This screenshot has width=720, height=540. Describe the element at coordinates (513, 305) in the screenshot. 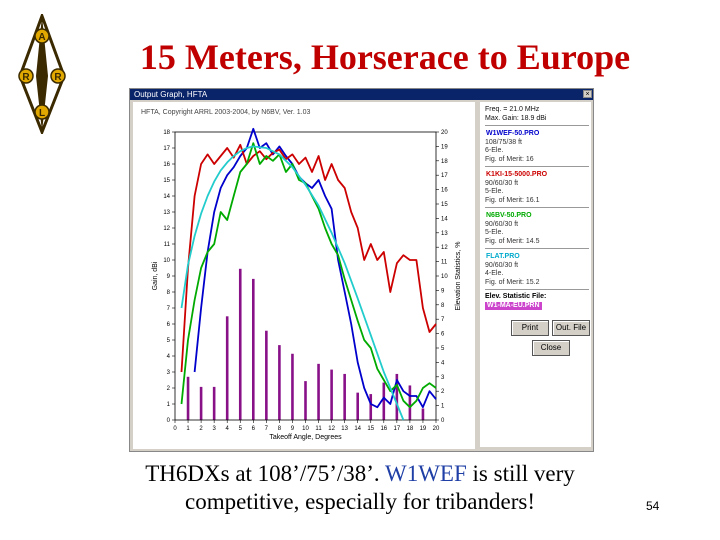

I see `elev-statistic-file: W1-MA-EU.PRN` at that location.